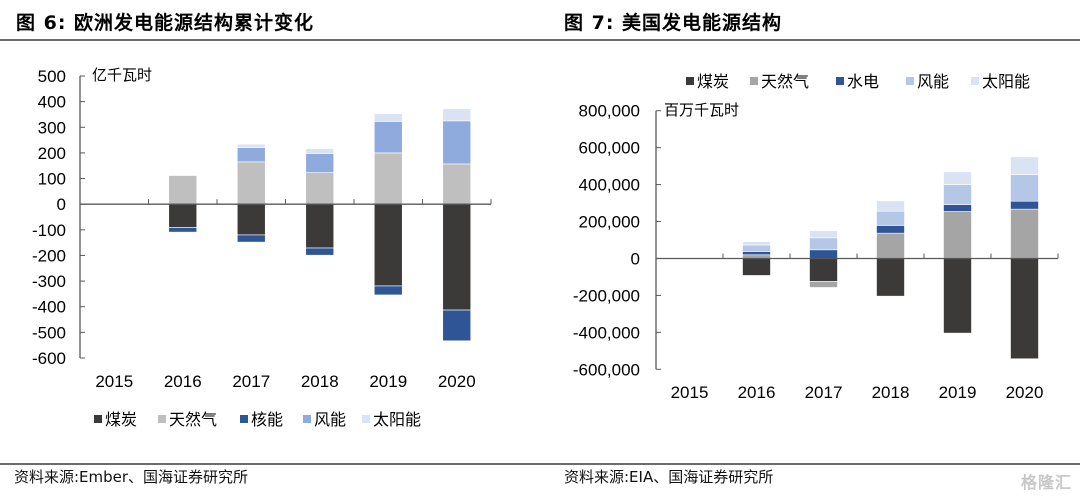 This screenshot has height=497, width=1080. Describe the element at coordinates (863, 81) in the screenshot. I see `legend-label: 水电` at that location.